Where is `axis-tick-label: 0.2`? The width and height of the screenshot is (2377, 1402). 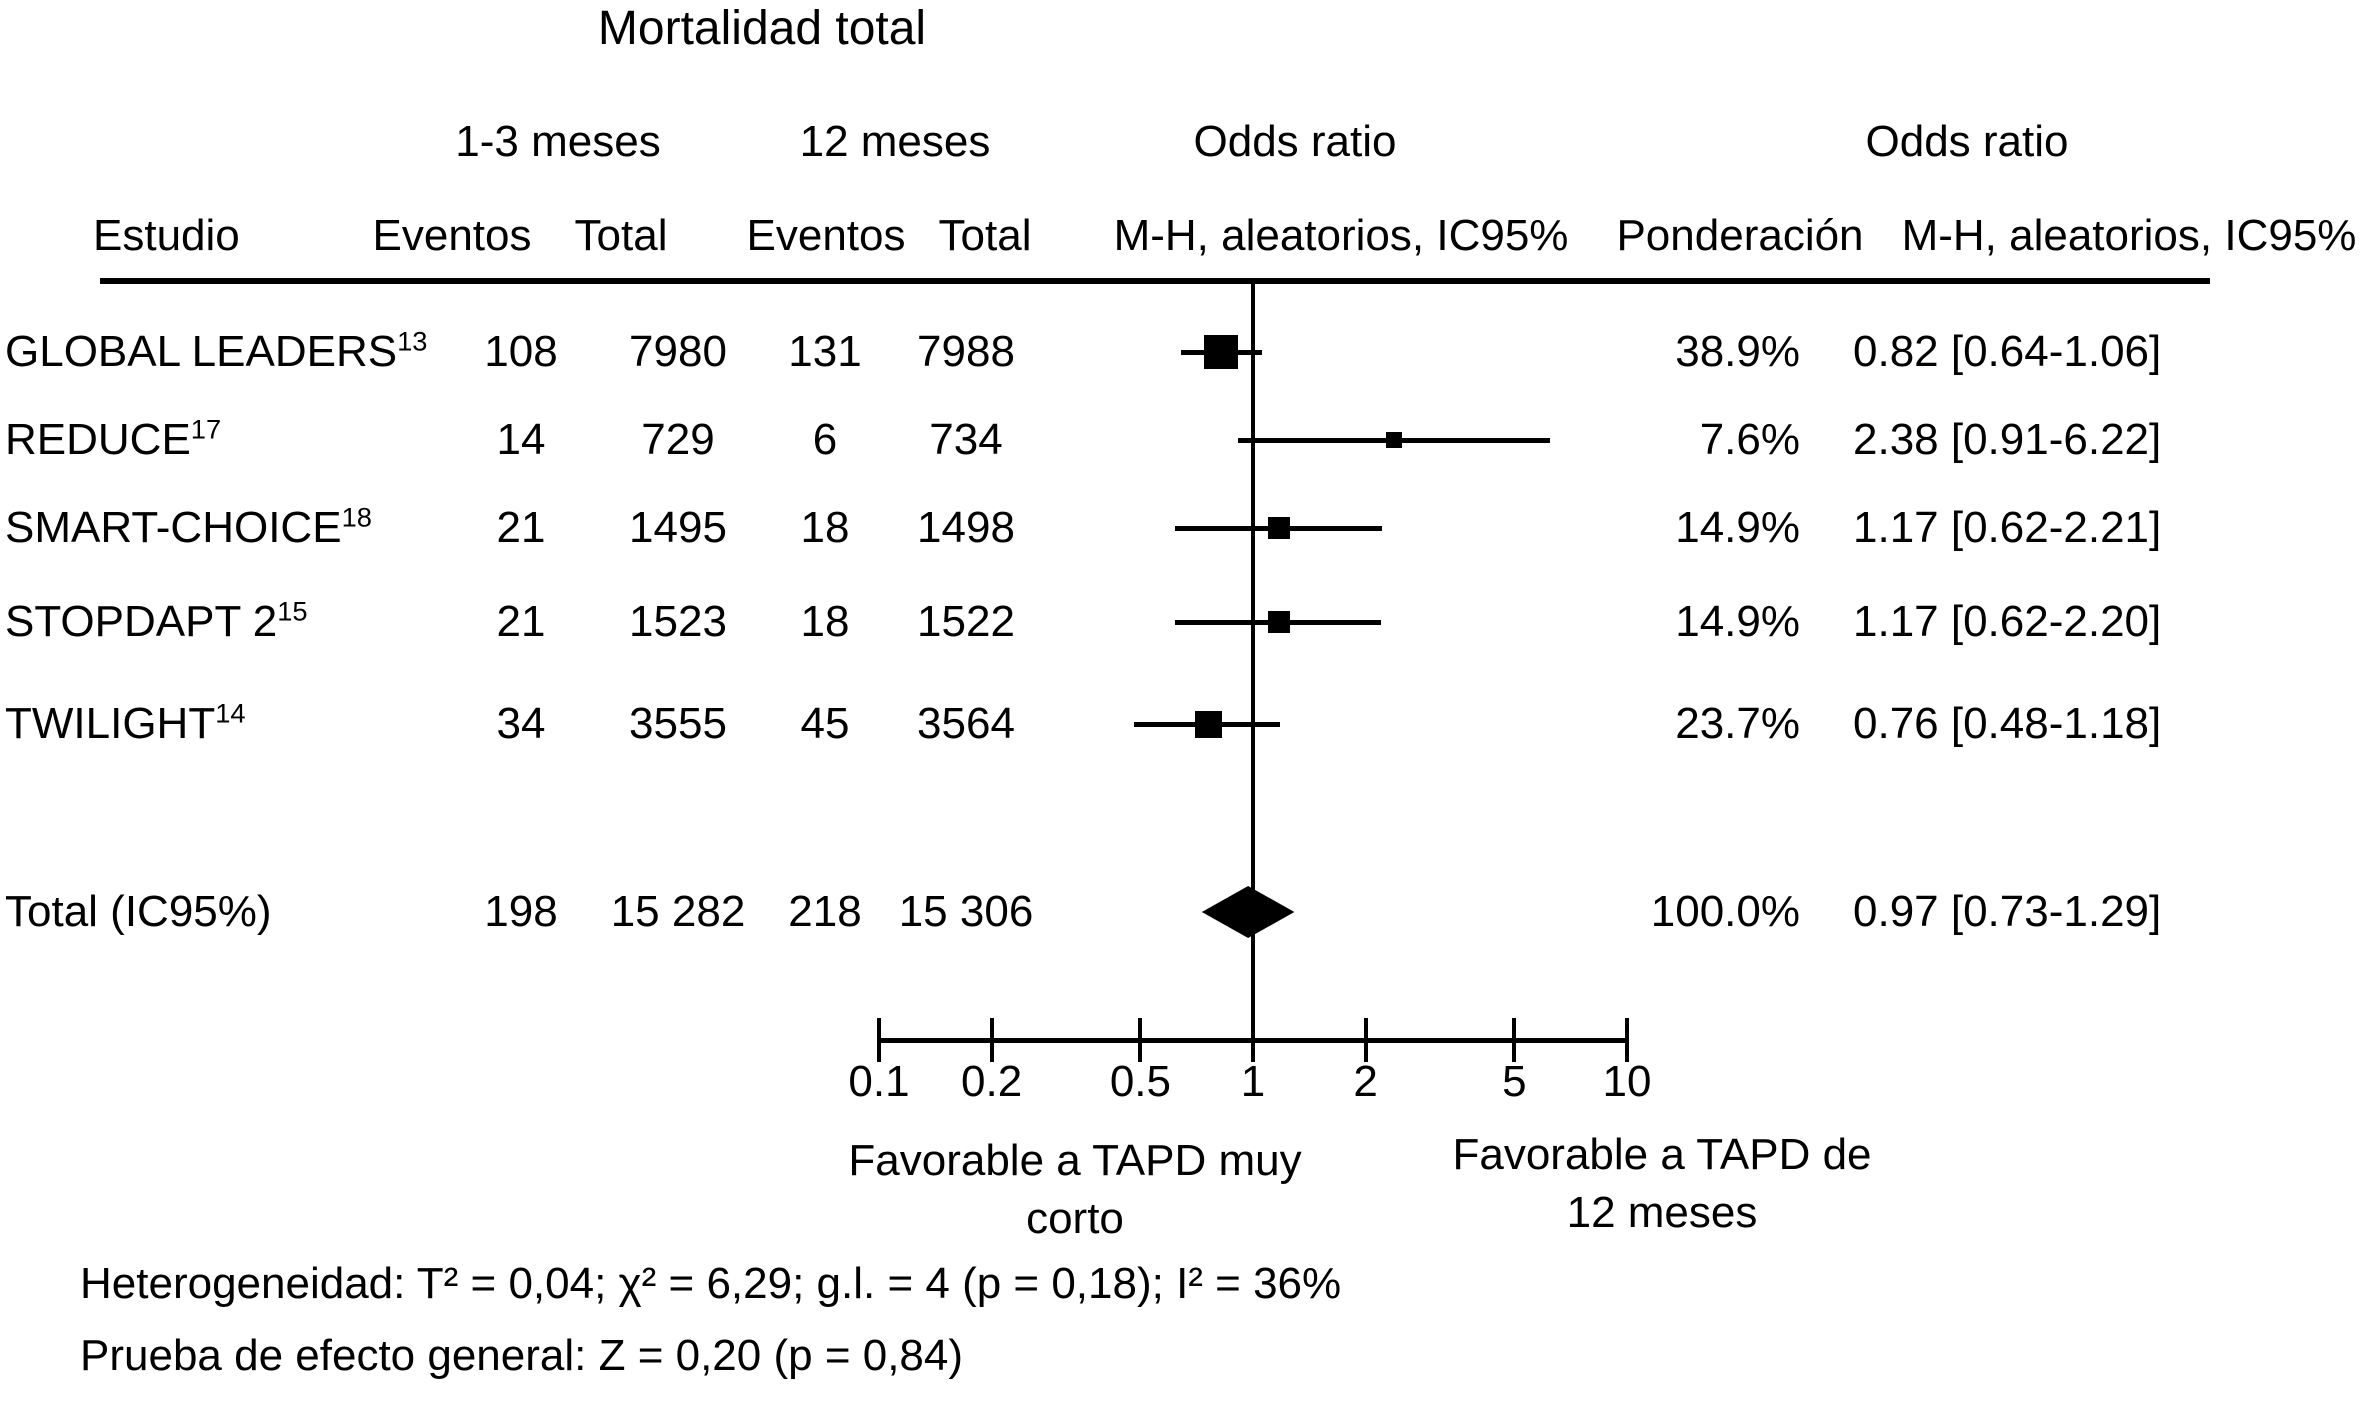 axis-tick-label: 0.2 is located at coordinates (991, 1081).